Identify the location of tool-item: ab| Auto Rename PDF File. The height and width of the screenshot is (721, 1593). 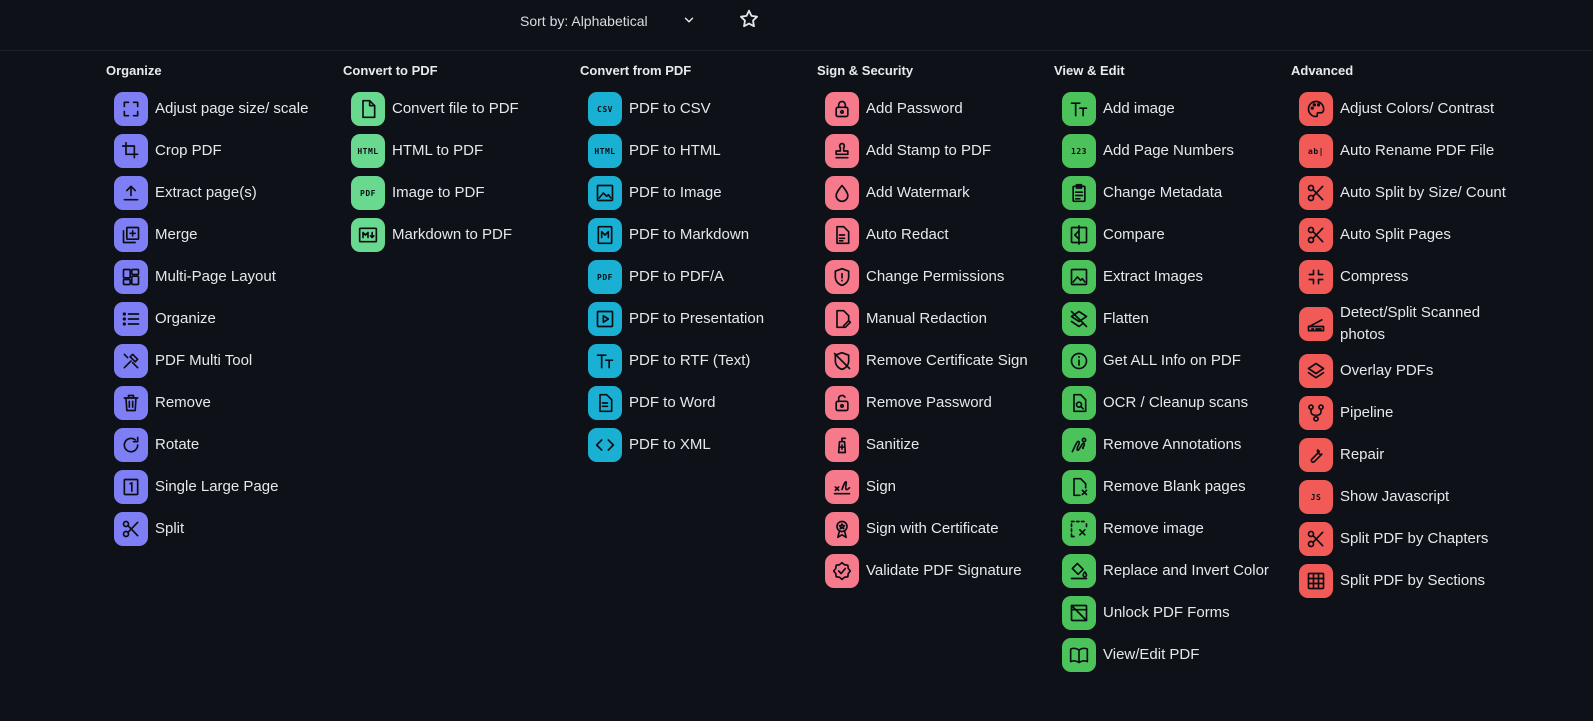
(1407, 151).